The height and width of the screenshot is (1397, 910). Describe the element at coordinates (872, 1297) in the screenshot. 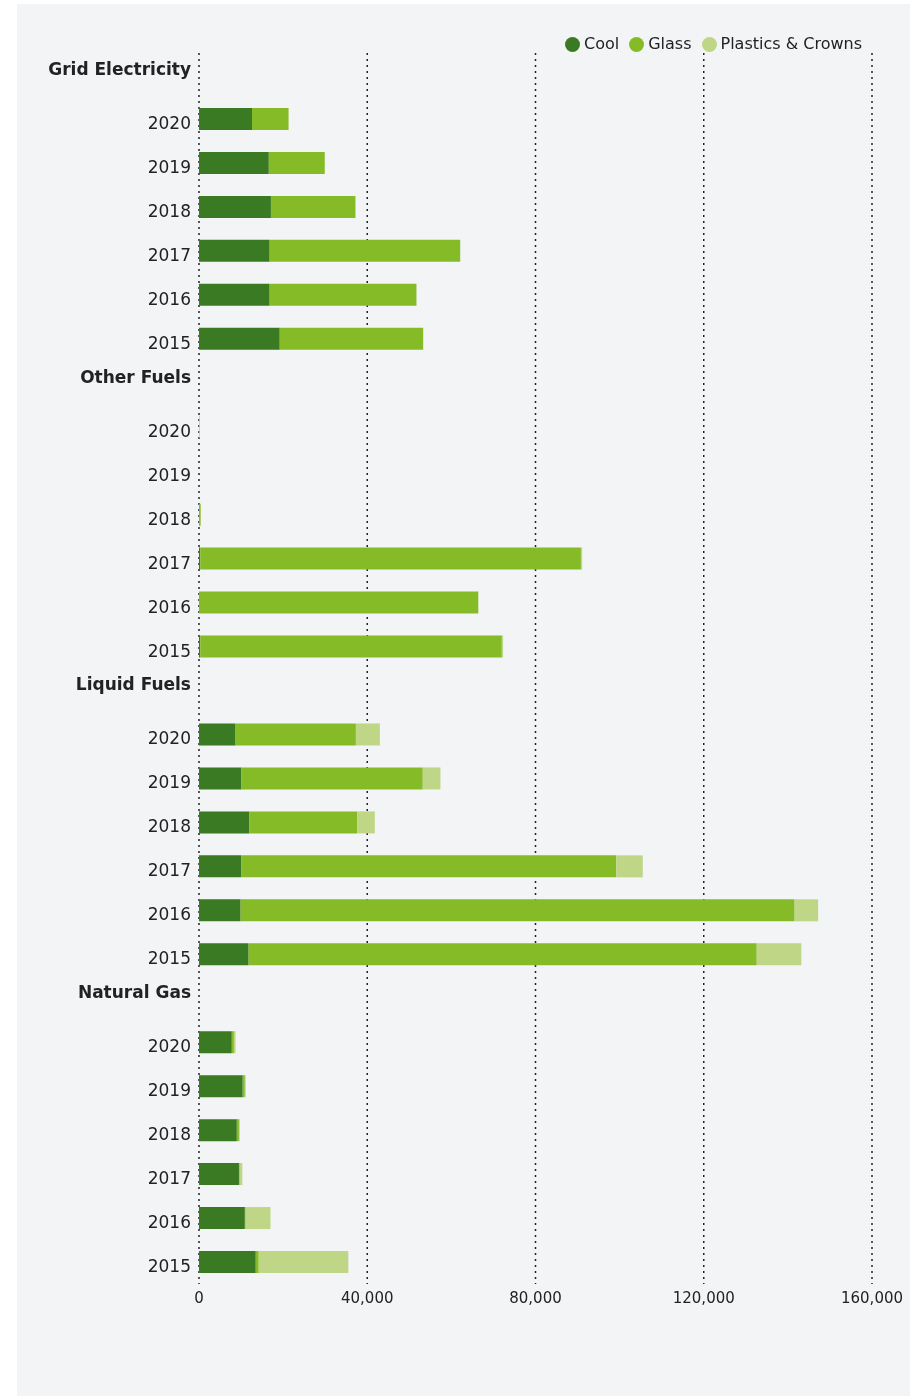

I see `x-tick-label: 160,000` at that location.